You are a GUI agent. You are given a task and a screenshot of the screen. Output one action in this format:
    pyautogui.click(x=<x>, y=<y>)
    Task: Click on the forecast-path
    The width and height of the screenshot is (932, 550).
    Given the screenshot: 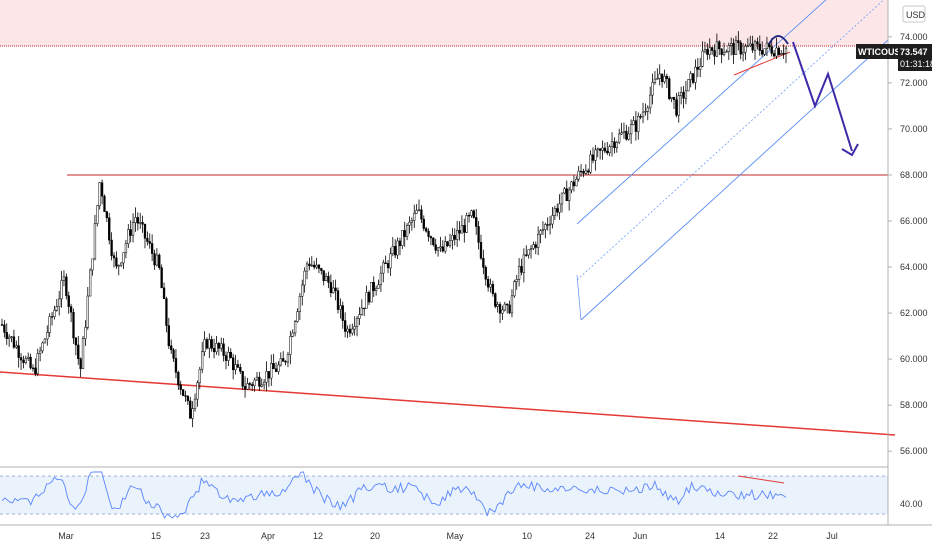 What is the action you would take?
    pyautogui.click(x=822, y=96)
    